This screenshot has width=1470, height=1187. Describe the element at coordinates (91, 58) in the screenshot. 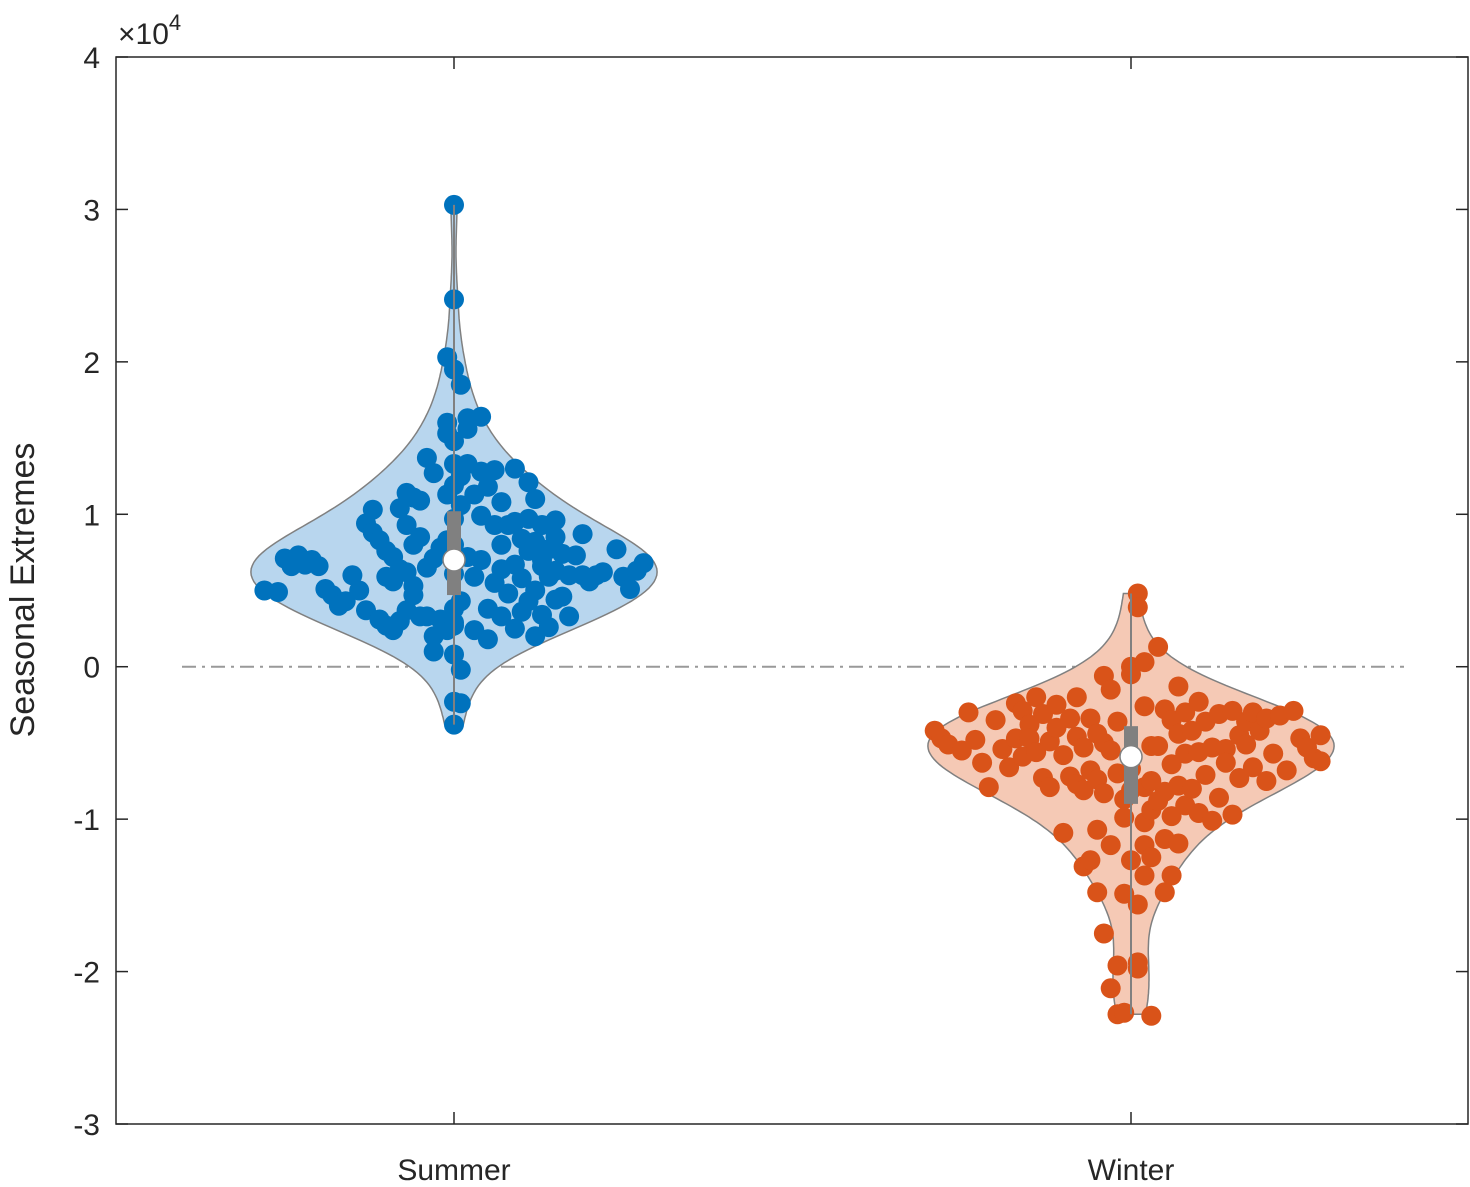

I see `y-tick-label: 4` at that location.